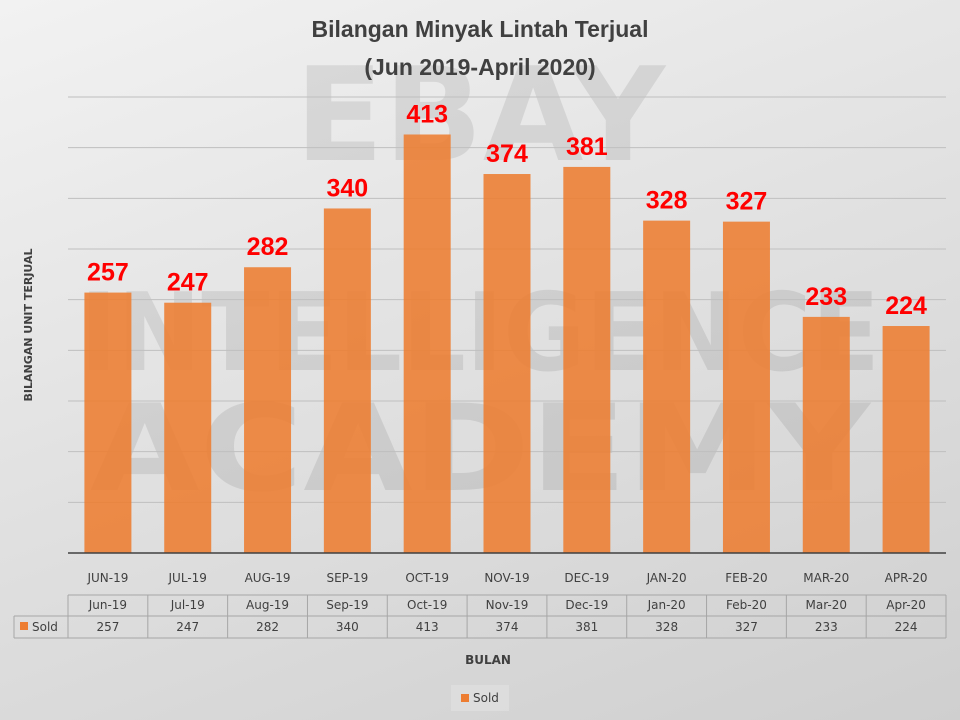 The height and width of the screenshot is (720, 960). I want to click on table-value-cell: 328, so click(666, 627).